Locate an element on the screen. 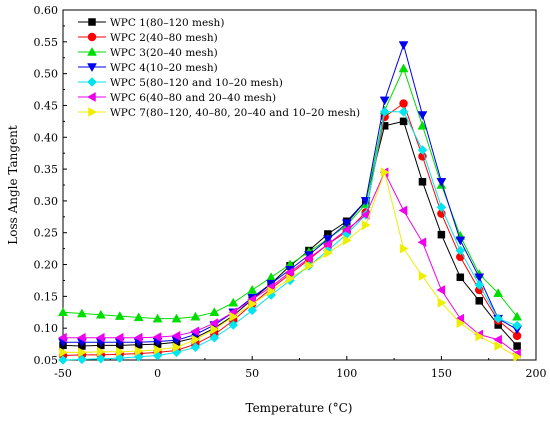 The image size is (550, 425). y-tick-label: 0.55 is located at coordinates (46, 42).